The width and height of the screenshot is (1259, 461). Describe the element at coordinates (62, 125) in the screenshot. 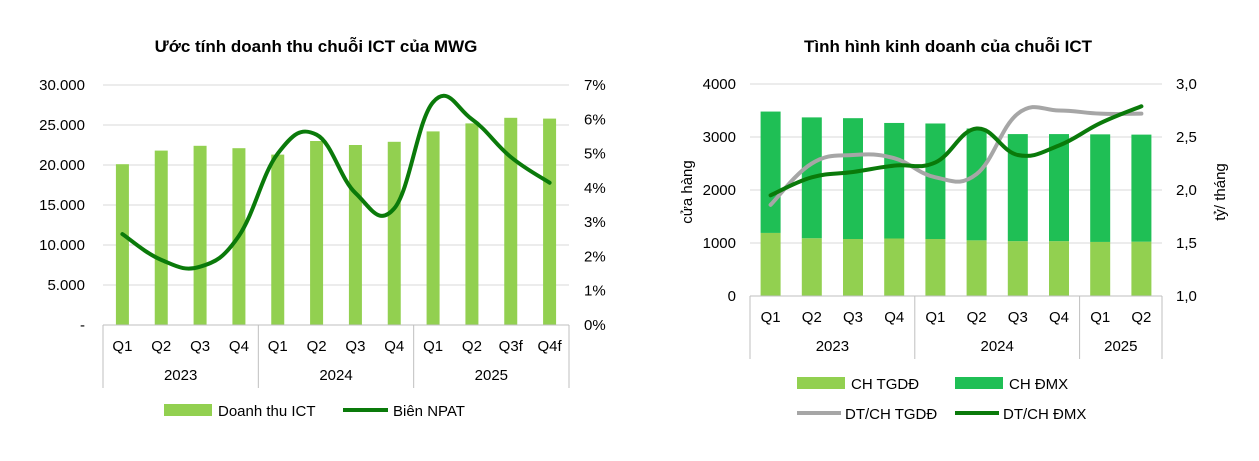

I see `y-tick-label: 25.000` at that location.